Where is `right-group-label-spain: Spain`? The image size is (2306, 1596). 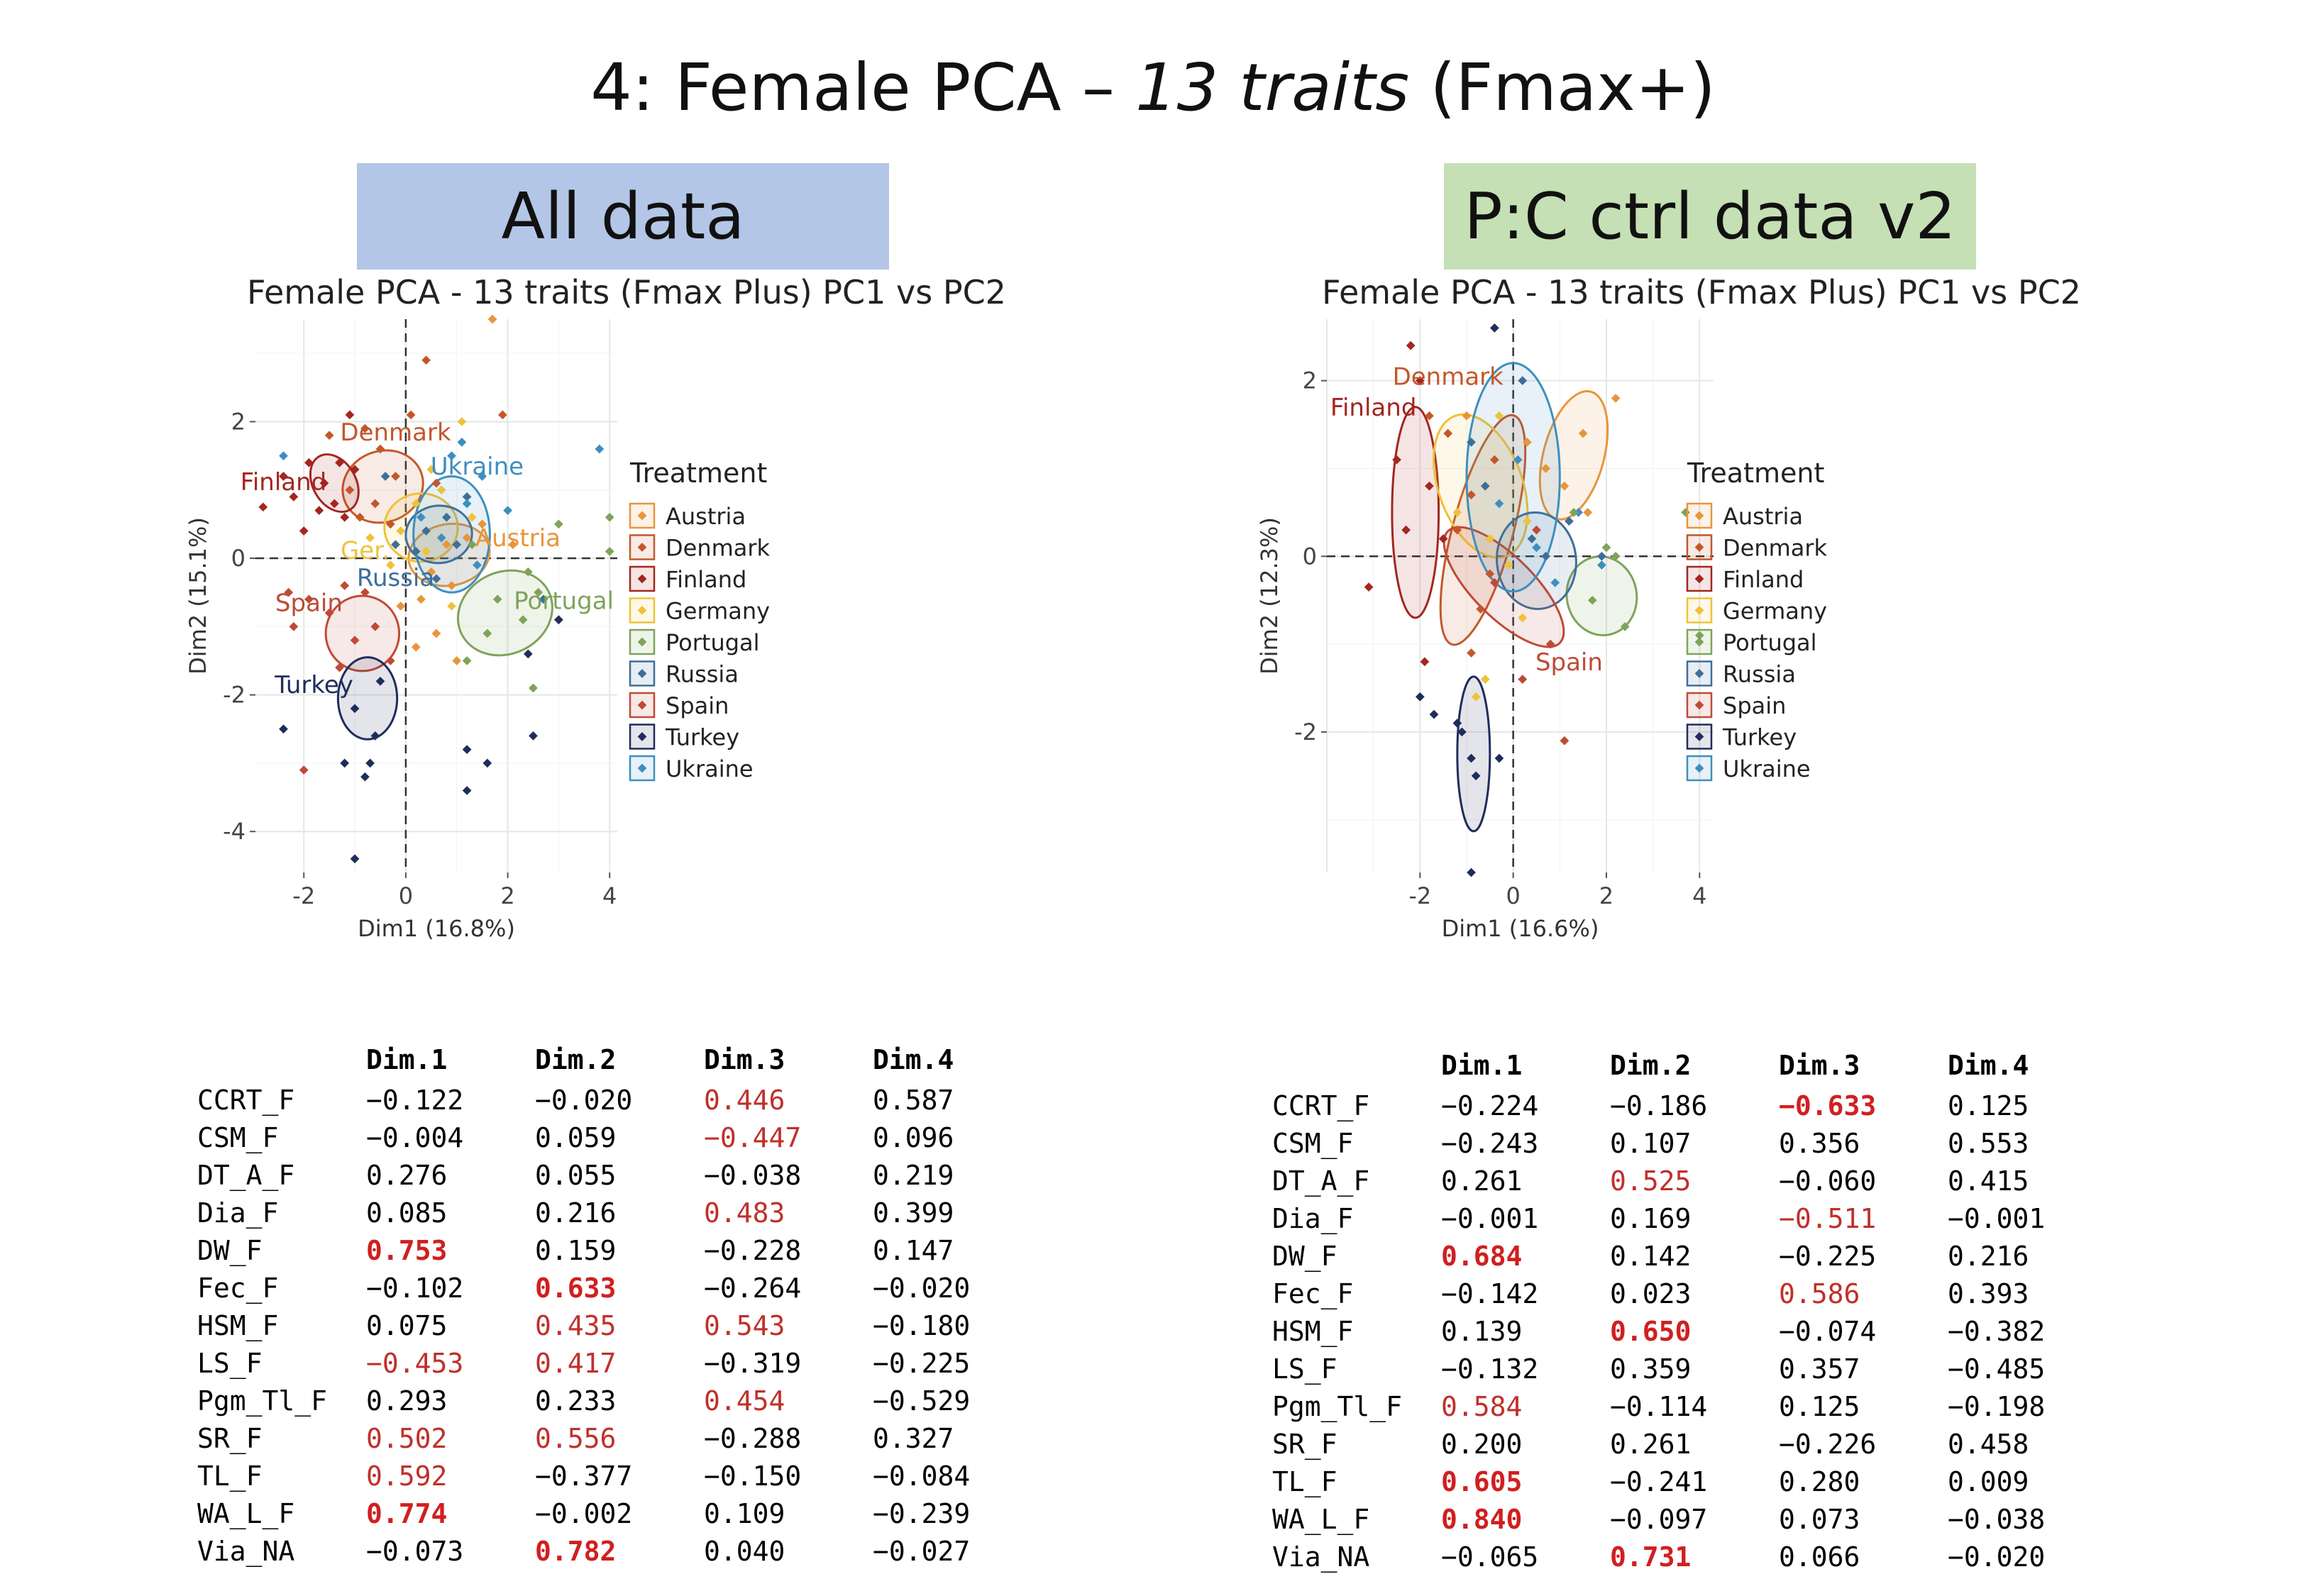 right-group-label-spain: Spain is located at coordinates (1569, 662).